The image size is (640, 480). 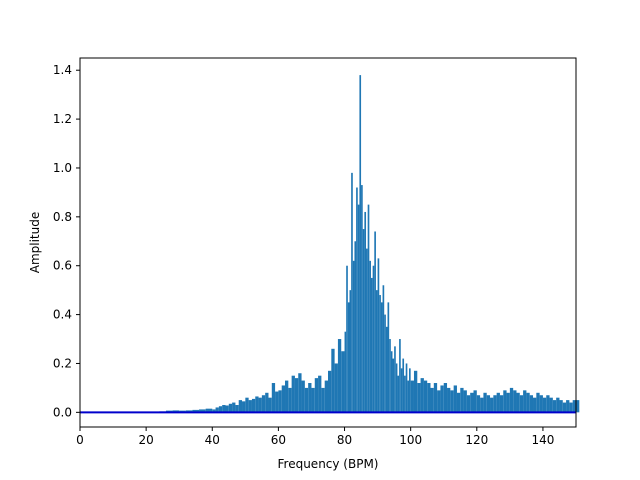 I want to click on y-tick-label: 0.2, so click(x=62, y=363).